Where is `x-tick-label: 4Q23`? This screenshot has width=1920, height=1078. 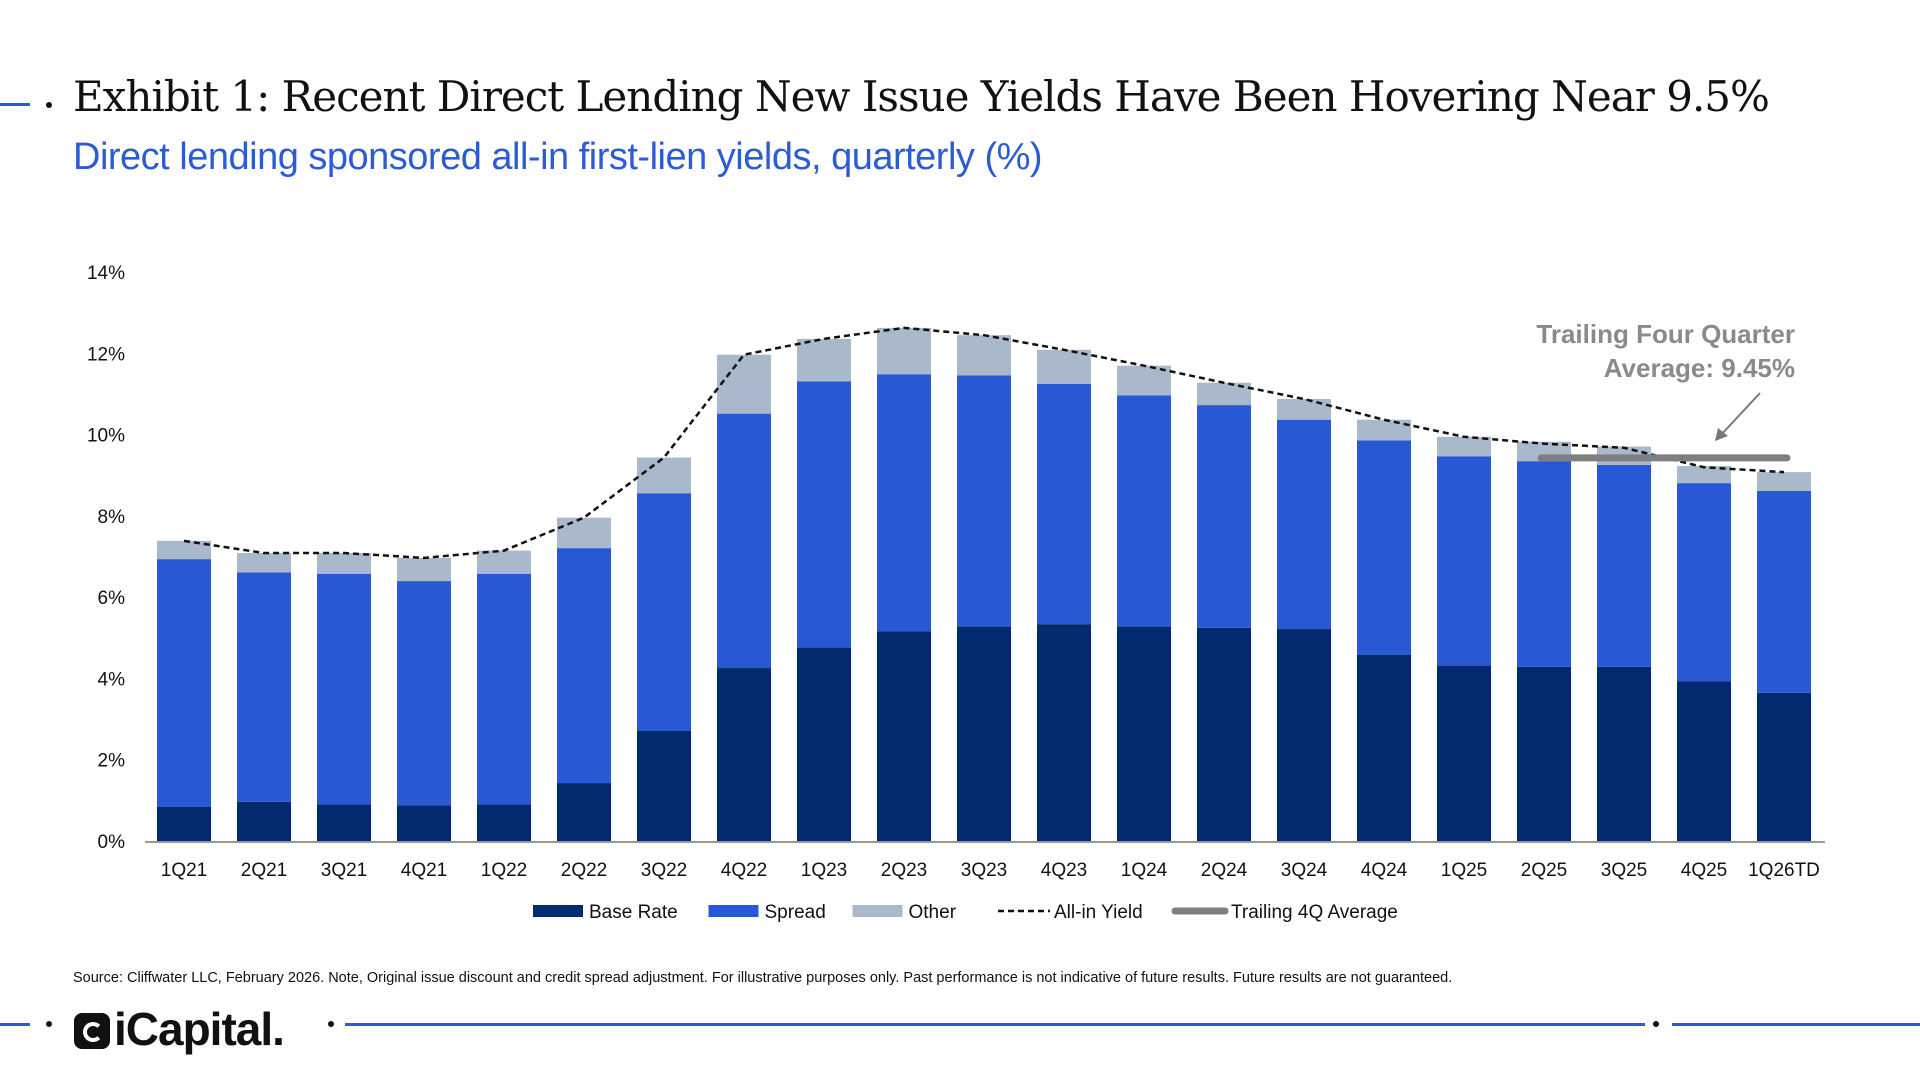 x-tick-label: 4Q23 is located at coordinates (1064, 870).